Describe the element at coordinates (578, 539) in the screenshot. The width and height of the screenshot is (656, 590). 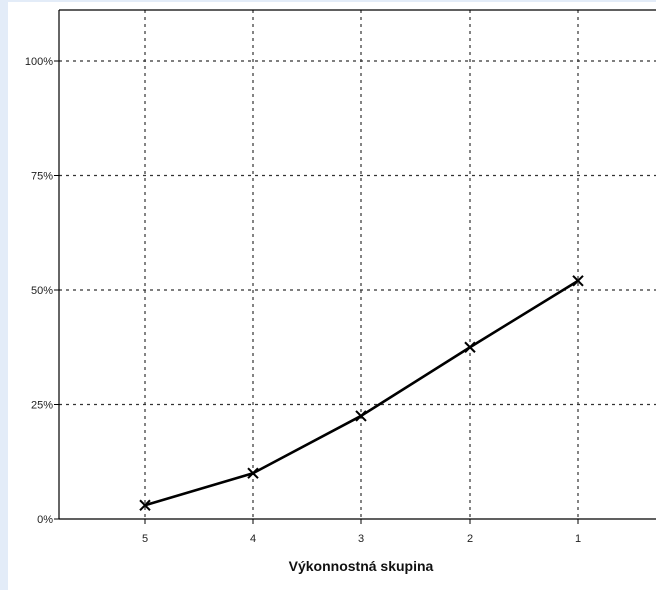
I see `x-tick-label-4: 1` at that location.